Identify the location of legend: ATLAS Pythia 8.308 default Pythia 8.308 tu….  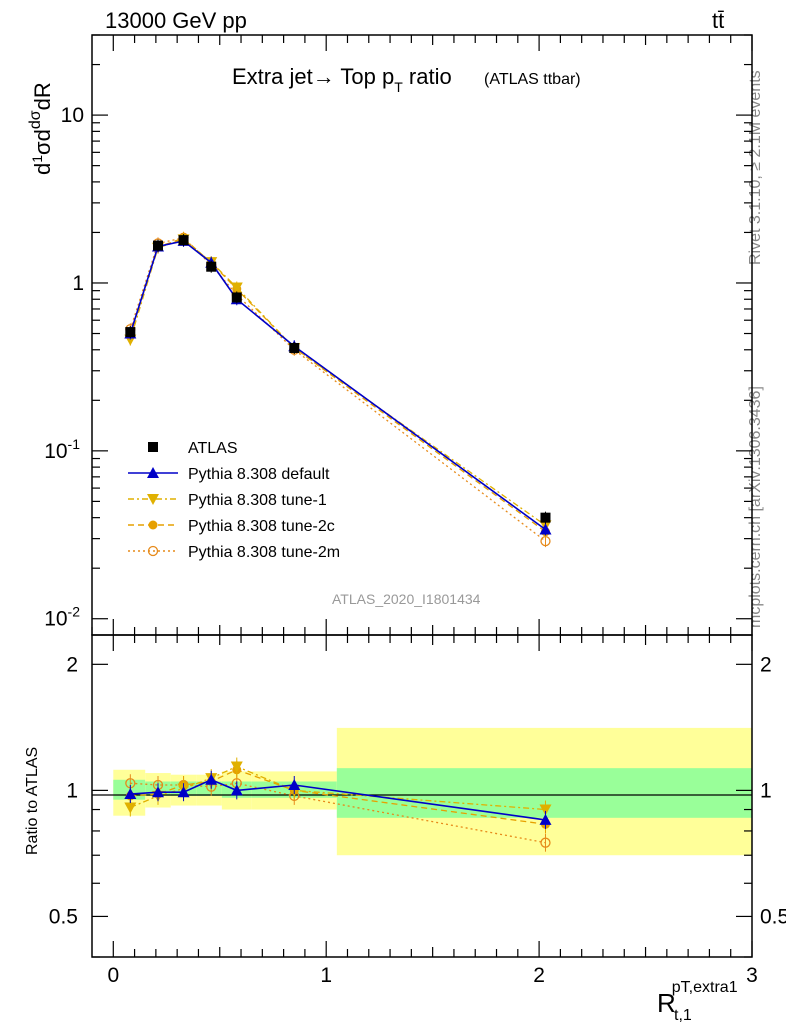
(234, 500).